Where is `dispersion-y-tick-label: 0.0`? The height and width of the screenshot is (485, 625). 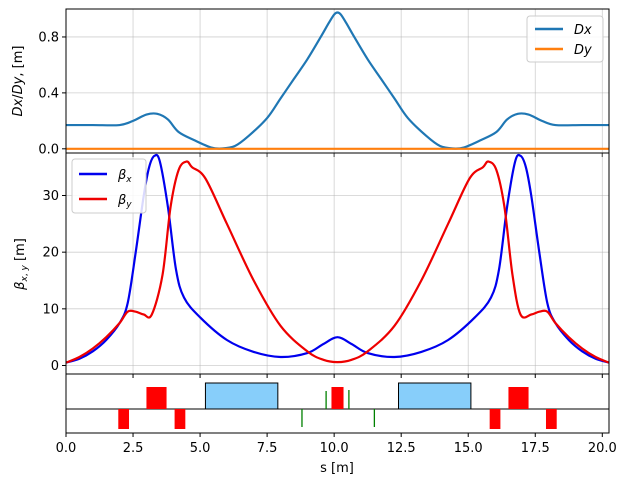
dispersion-y-tick-label: 0.0 is located at coordinates (48, 149).